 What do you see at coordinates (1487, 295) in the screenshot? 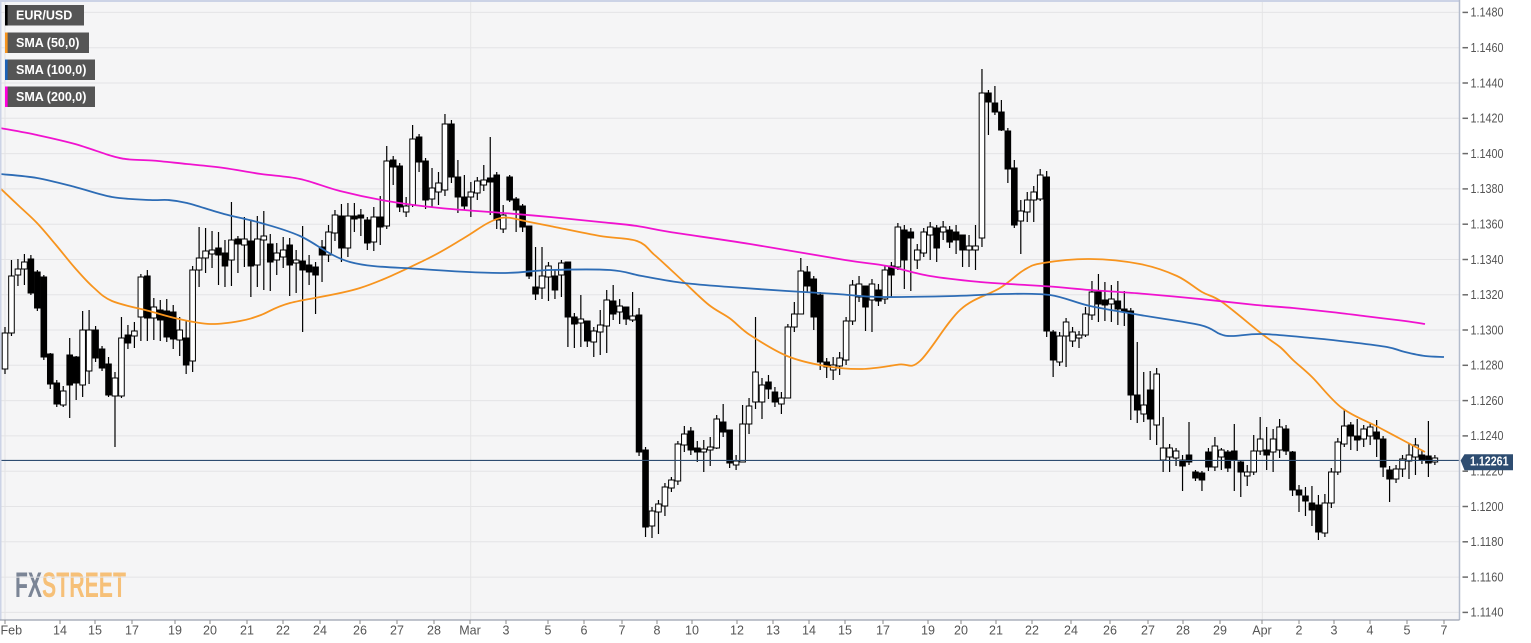
I see `svg-text: 1.1320` at bounding box center [1487, 295].